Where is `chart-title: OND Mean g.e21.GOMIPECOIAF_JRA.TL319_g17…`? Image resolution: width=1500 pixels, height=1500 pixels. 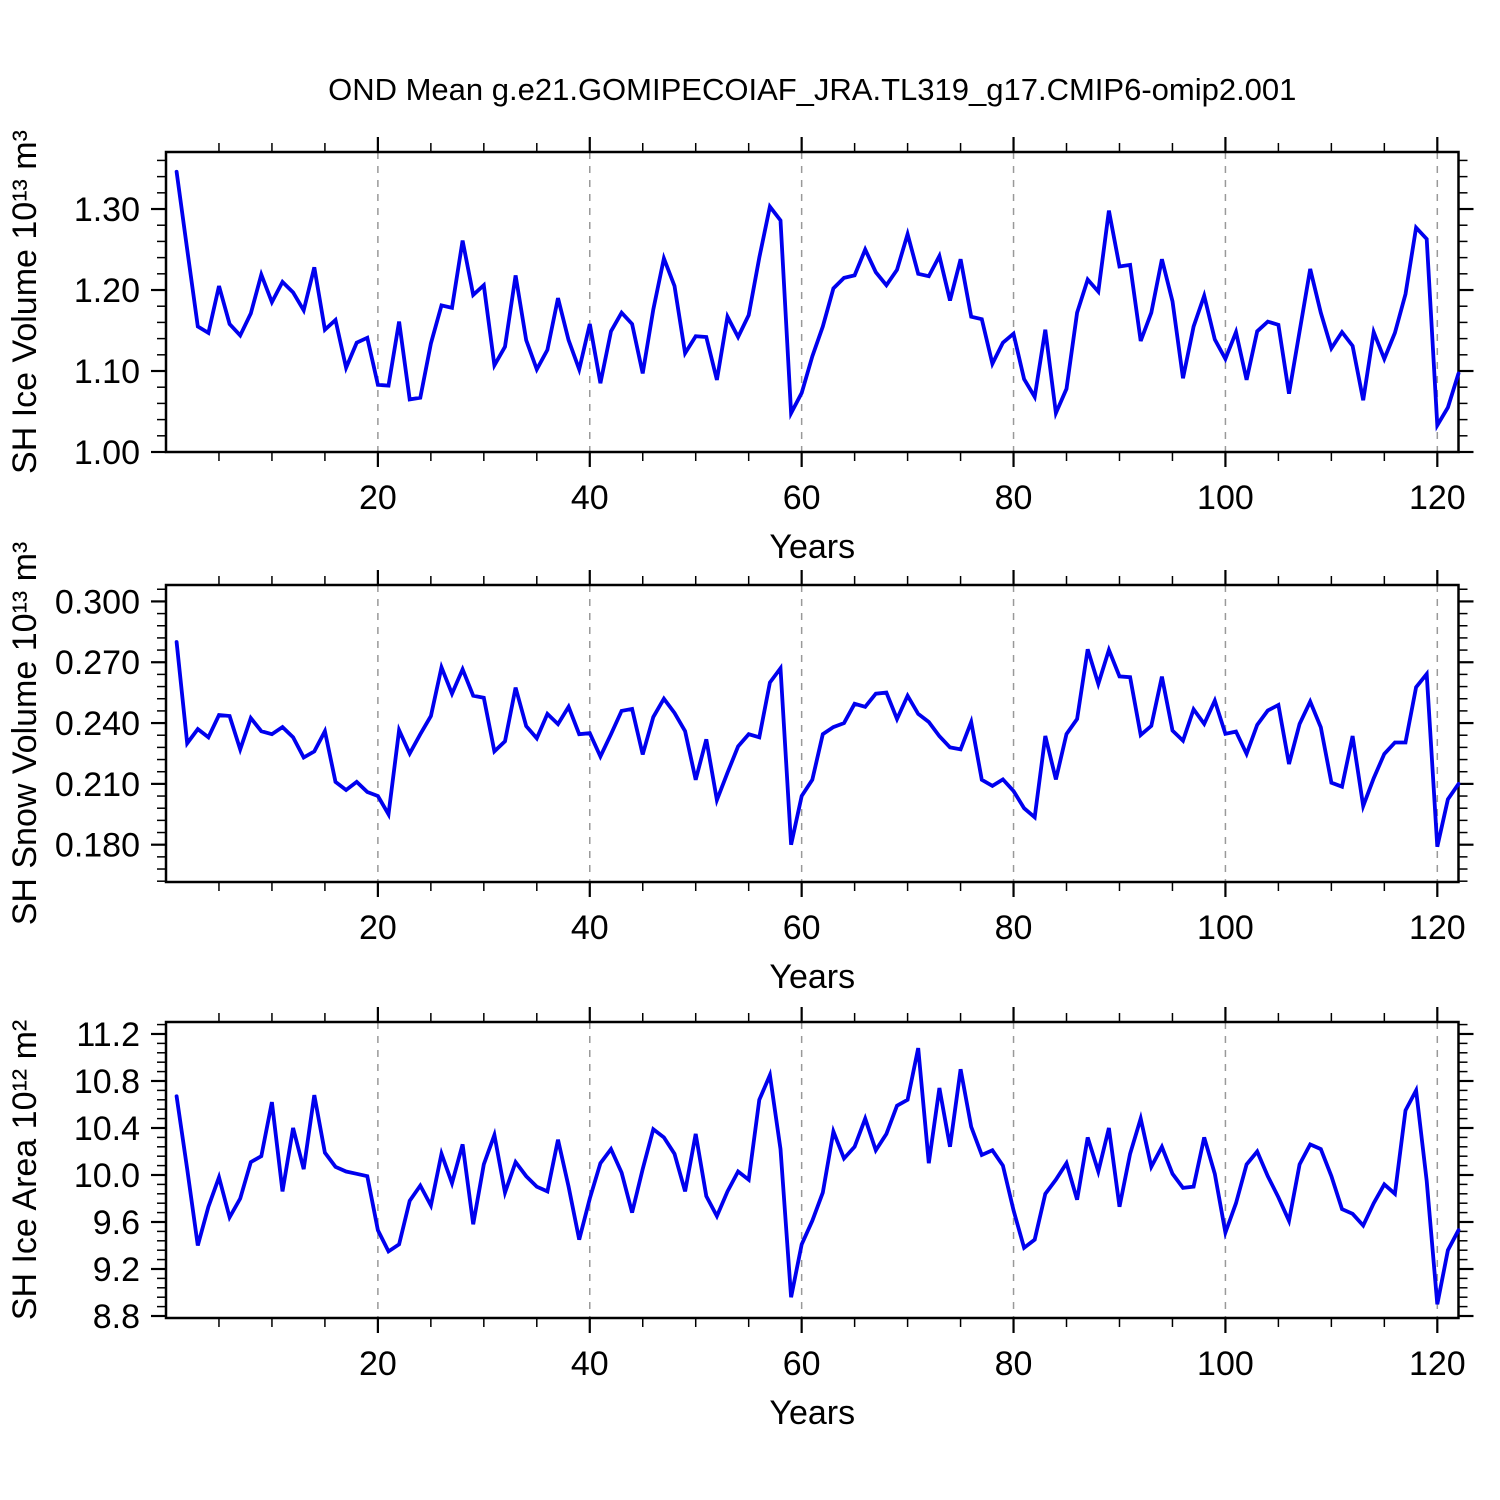 chart-title: OND Mean g.e21.GOMIPECOIAF_JRA.TL319_g17… is located at coordinates (812, 89).